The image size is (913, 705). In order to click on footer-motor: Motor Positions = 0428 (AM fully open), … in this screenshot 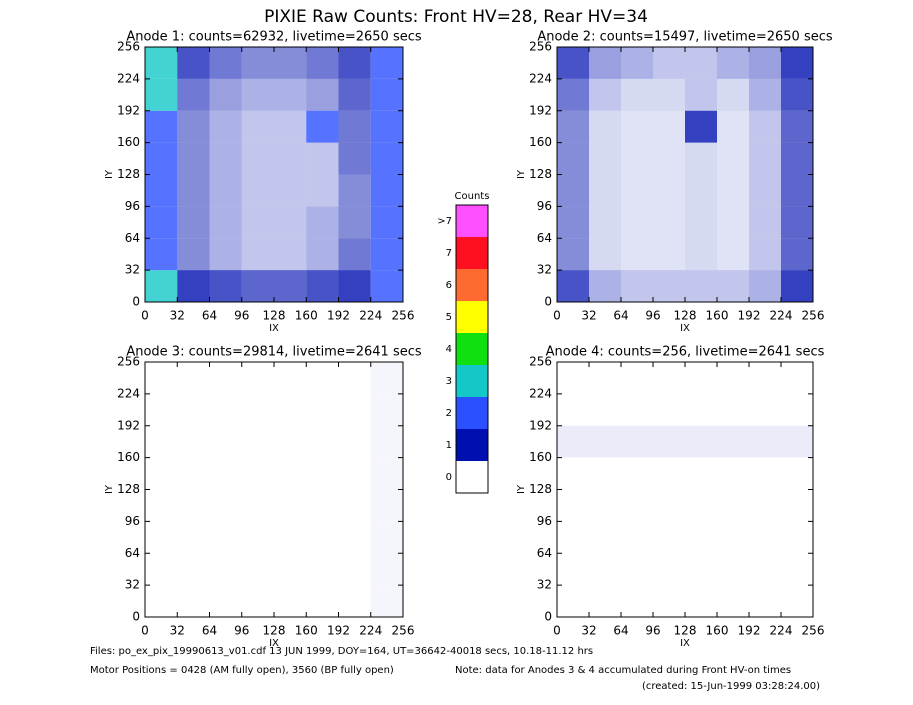, I will do `click(242, 670)`.